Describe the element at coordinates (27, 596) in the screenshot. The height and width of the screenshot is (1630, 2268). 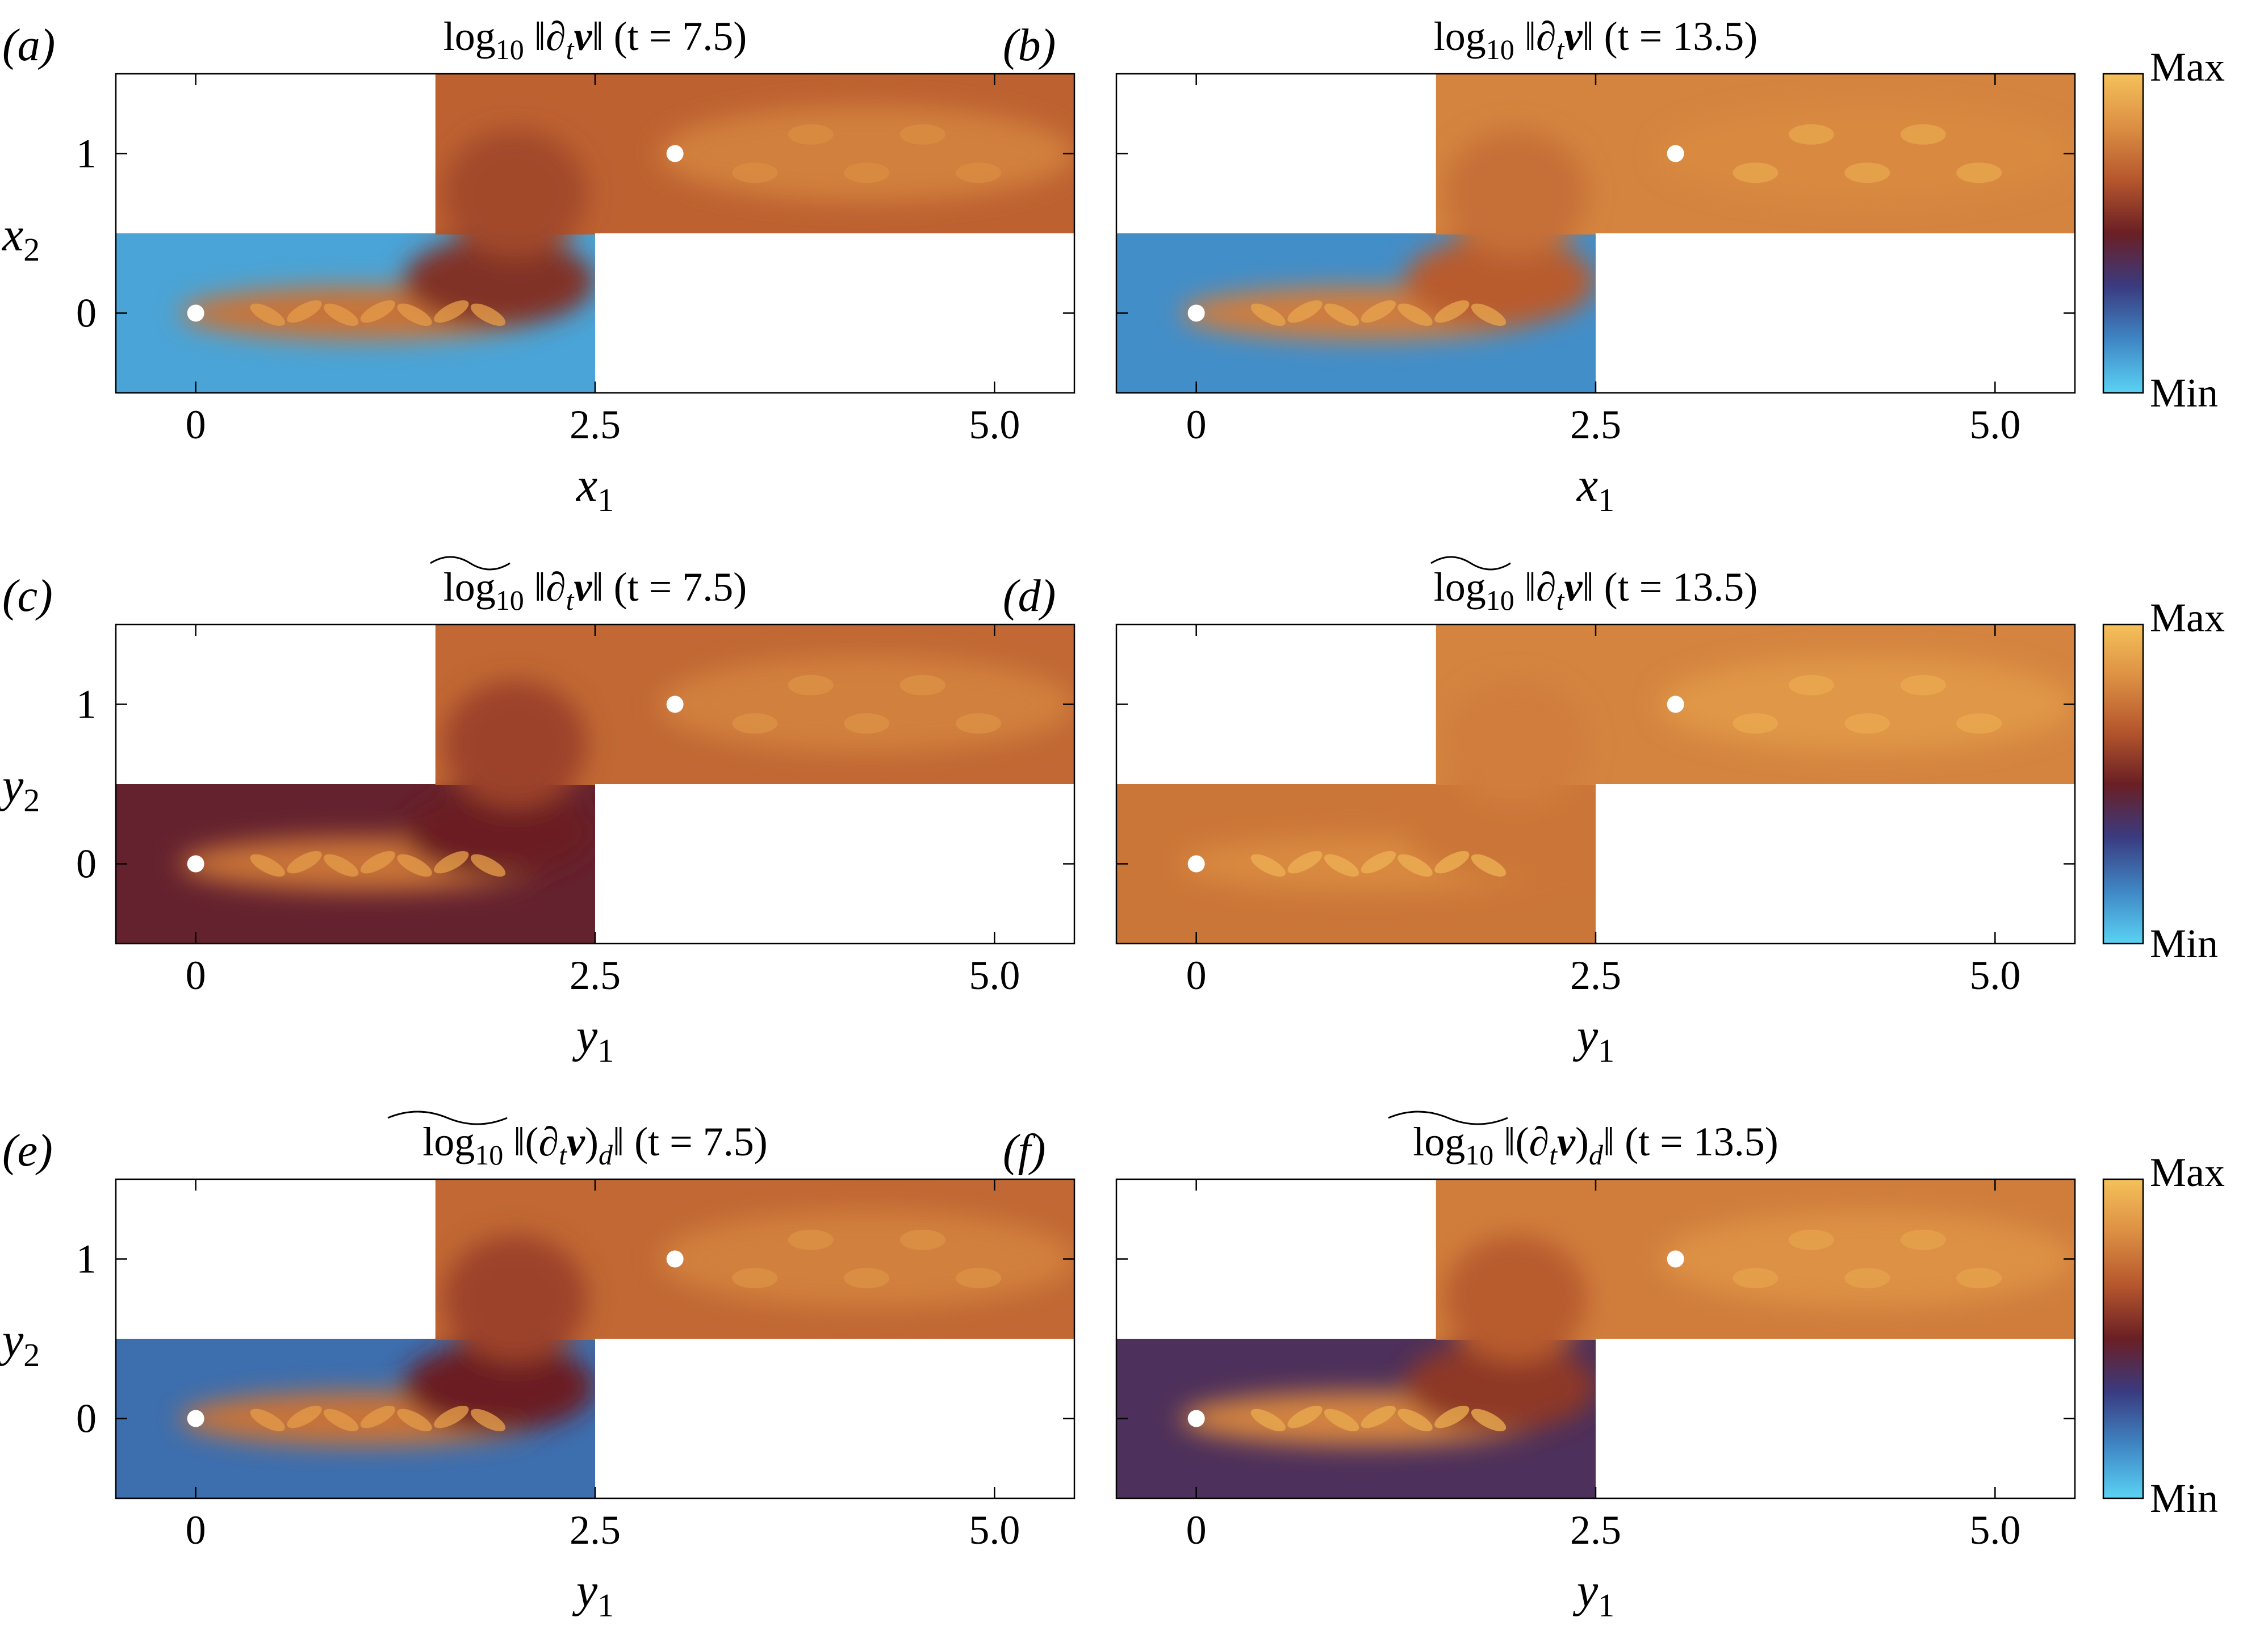
I see `panel-label: (c)` at that location.